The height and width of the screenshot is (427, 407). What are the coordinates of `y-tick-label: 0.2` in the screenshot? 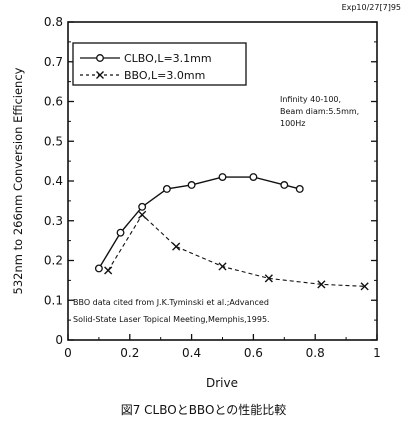 It's located at (53, 261).